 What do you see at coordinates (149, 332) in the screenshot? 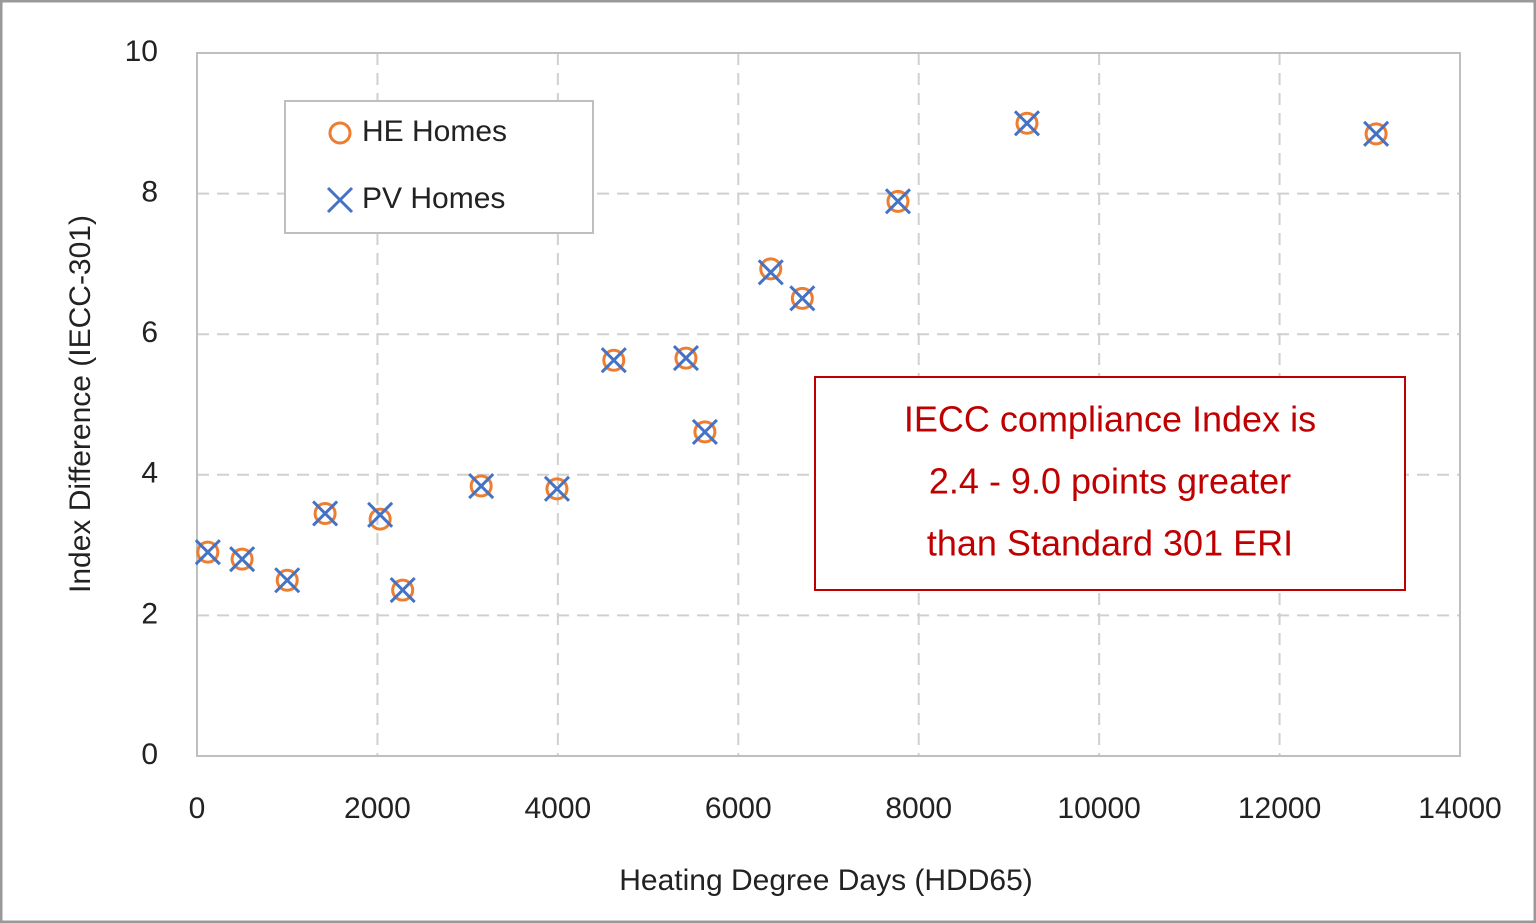
I see `y-tick-label: 6` at bounding box center [149, 332].